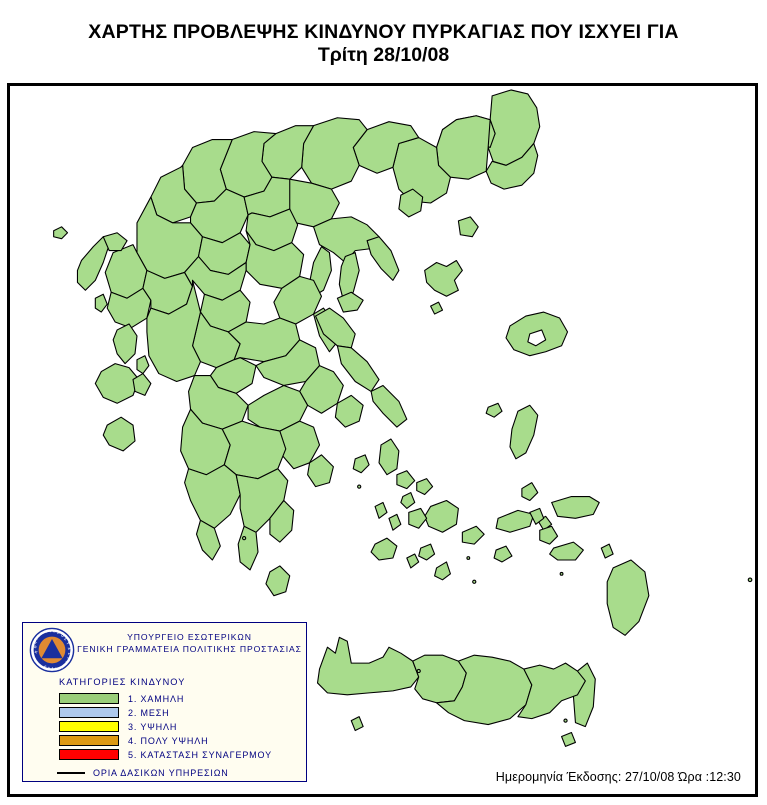 The width and height of the screenshot is (767, 805). What do you see at coordinates (568, 739) in the screenshot?
I see `island-kasos` at bounding box center [568, 739].